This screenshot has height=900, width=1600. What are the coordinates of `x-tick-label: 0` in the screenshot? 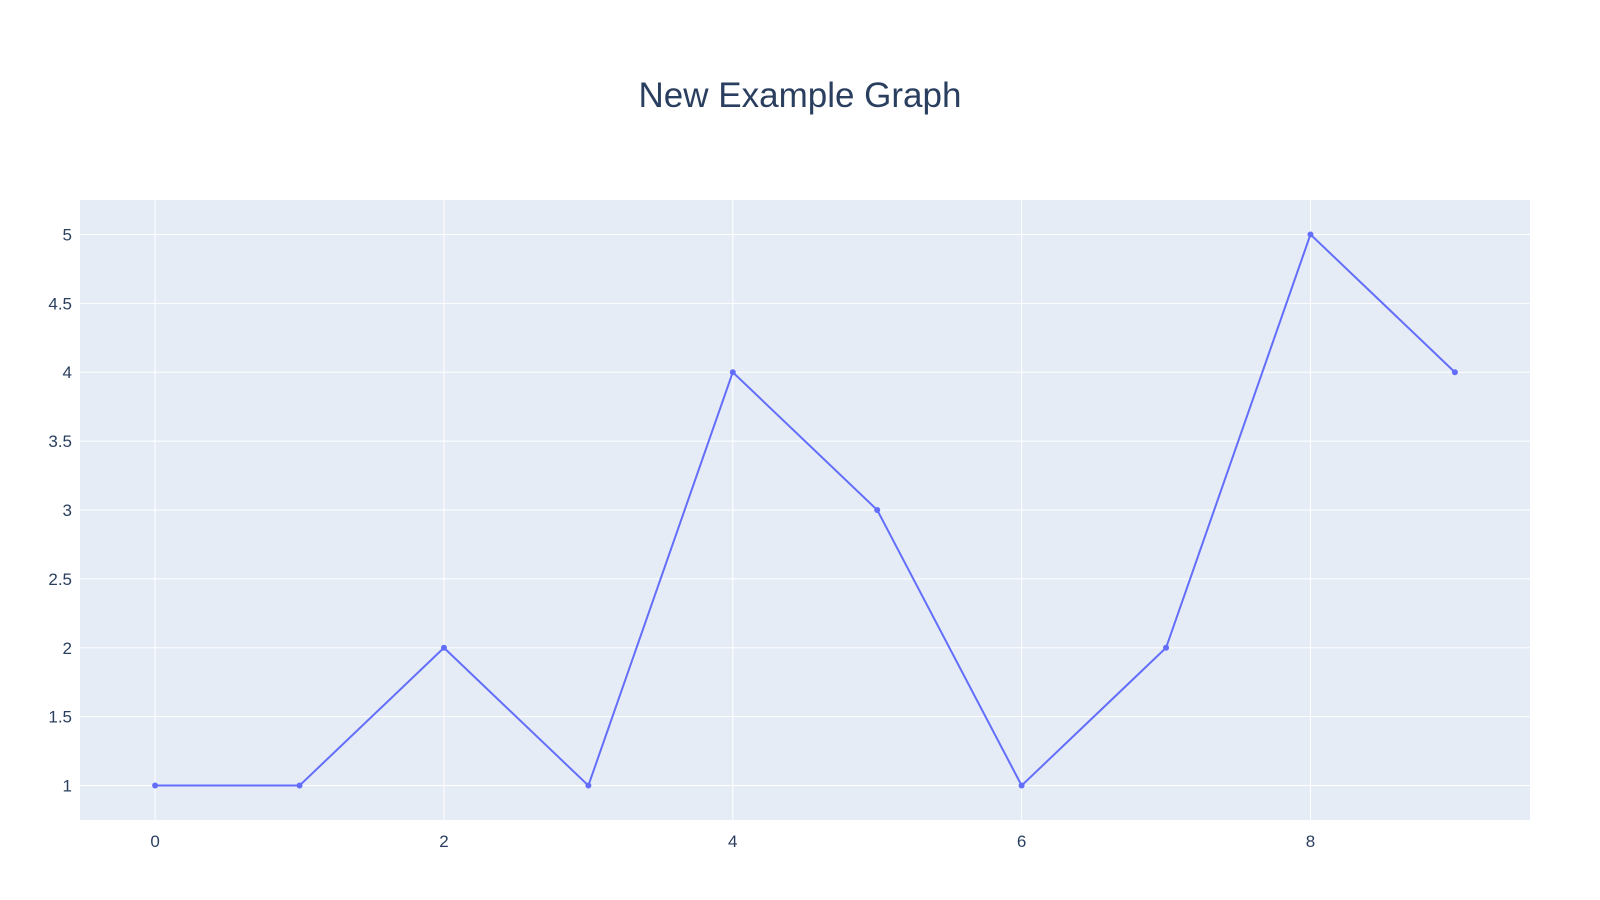 It's located at (154, 841).